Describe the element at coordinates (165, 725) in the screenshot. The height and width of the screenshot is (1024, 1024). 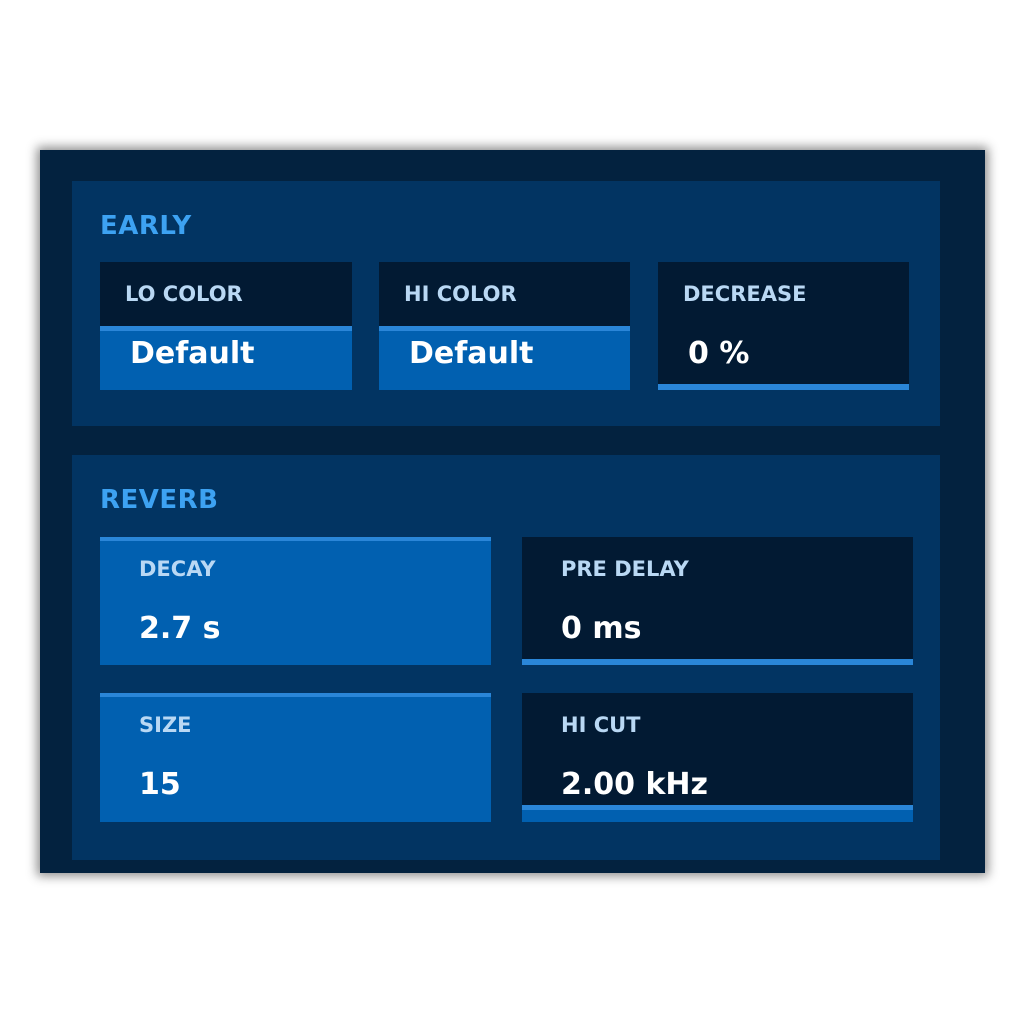
I see `control-label: SIZE` at that location.